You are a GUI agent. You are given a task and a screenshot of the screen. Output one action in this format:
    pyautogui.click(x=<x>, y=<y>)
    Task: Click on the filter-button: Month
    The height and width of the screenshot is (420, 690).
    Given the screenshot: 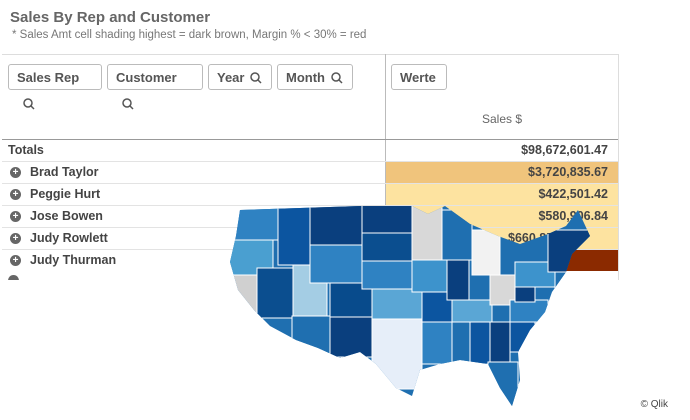 What is the action you would take?
    pyautogui.click(x=315, y=77)
    